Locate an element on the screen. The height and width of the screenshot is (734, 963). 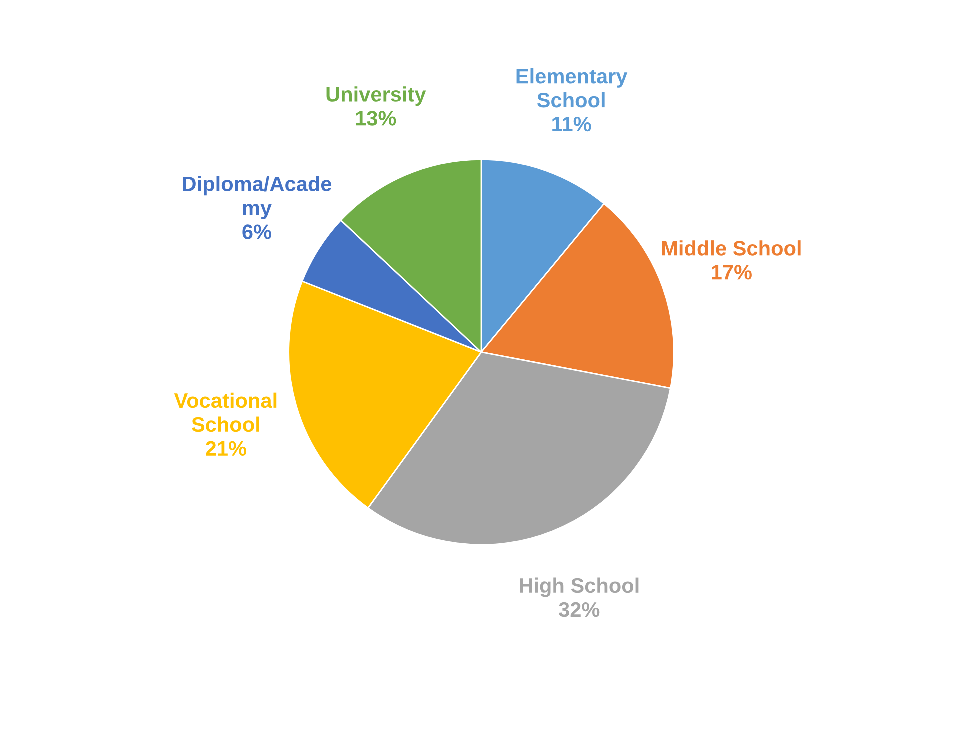
slice-label: Diploma/Acade my is located at coordinates (257, 198).